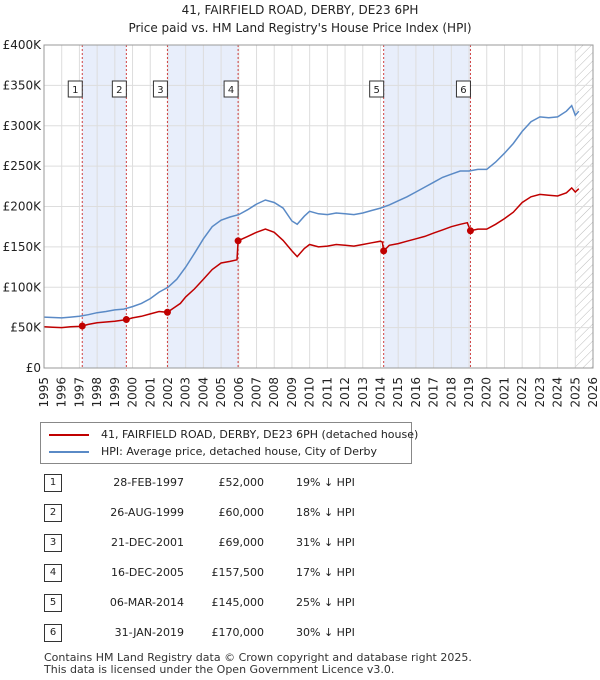 The height and width of the screenshot is (680, 600). What do you see at coordinates (327, 392) in the screenshot?
I see `x-tick-label: 2011` at bounding box center [327, 392].